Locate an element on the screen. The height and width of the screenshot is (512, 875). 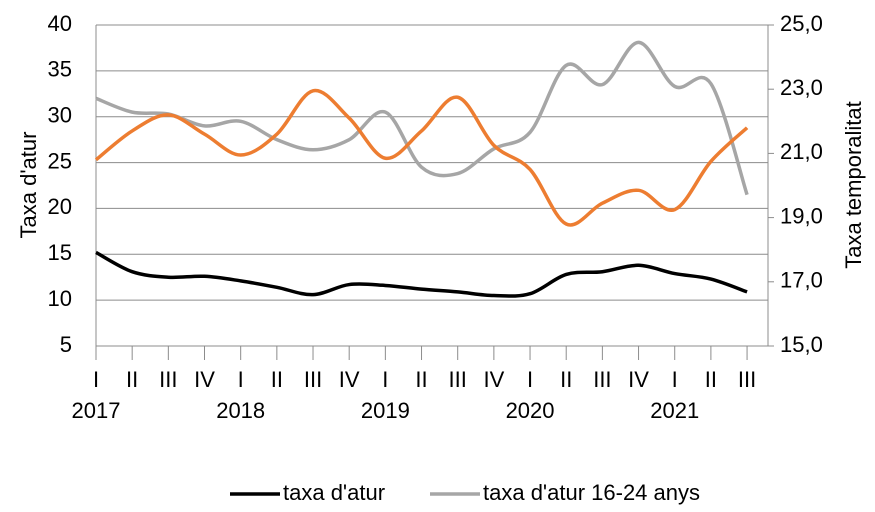
year-label: 2021 is located at coordinates (674, 410).